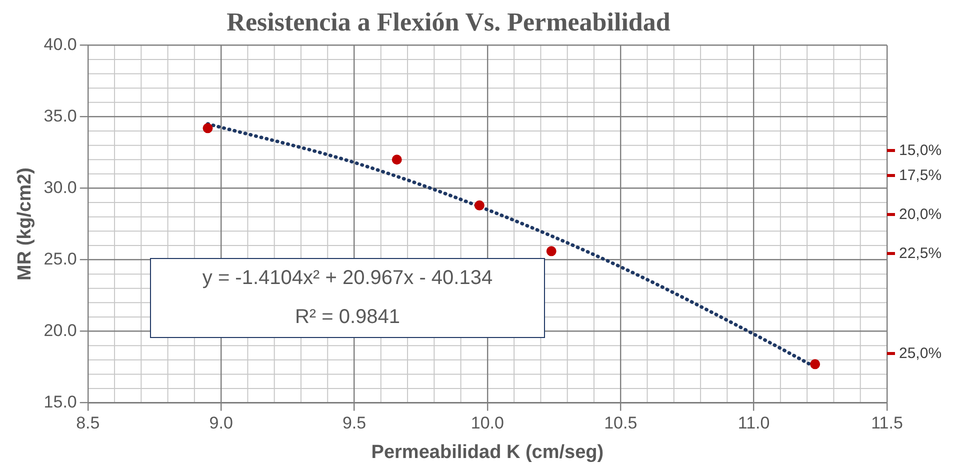 This screenshot has width=962, height=472. What do you see at coordinates (60, 44) in the screenshot?
I see `y-tick-label: 40.0` at bounding box center [60, 44].